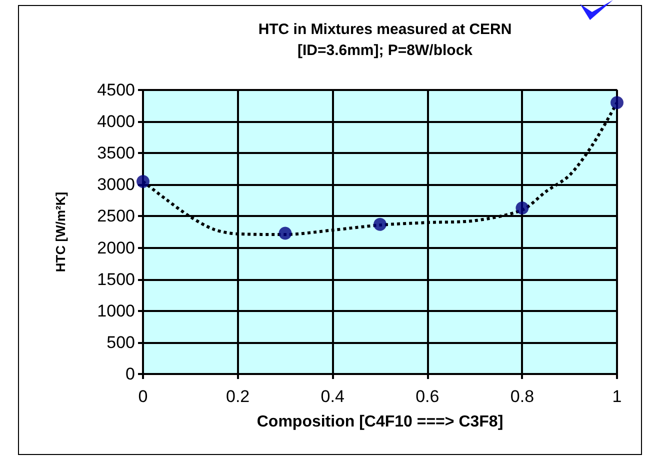  I want to click on x-tick-label: 1, so click(617, 396).